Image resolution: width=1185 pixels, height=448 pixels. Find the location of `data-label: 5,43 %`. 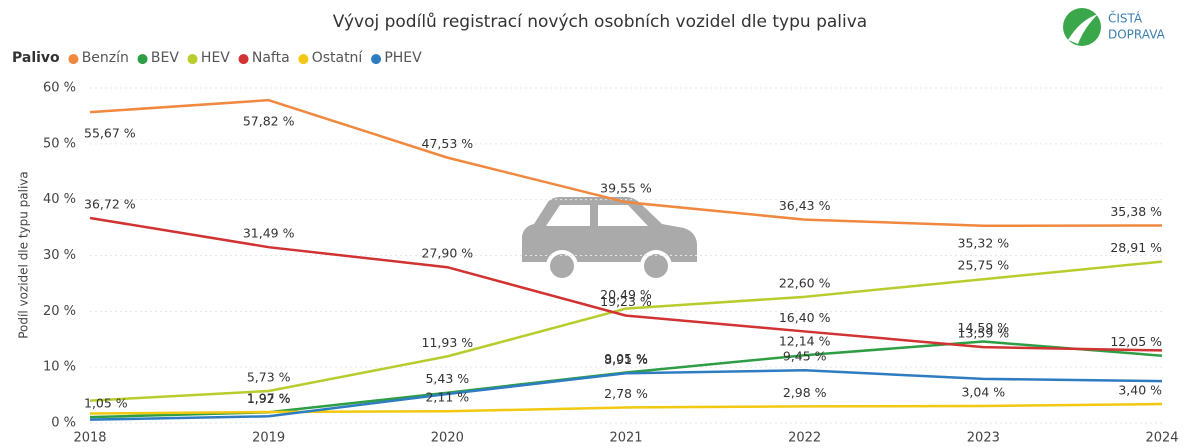

data-label: 5,43 % is located at coordinates (447, 378).